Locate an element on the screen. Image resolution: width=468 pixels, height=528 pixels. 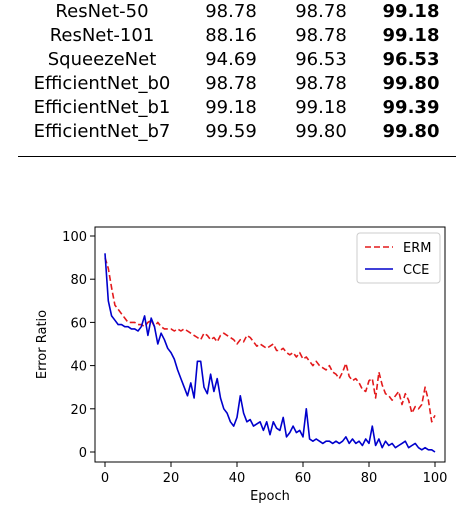
table-row: SqueezeNet 94.69 96.53 96.53 is located at coordinates (237, 60).